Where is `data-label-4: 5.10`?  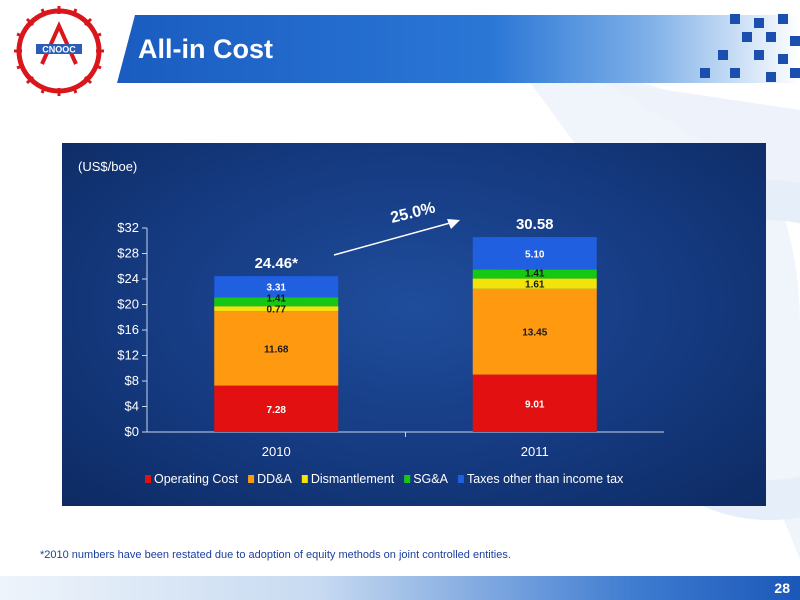
data-label-4: 5.10 is located at coordinates (535, 254).